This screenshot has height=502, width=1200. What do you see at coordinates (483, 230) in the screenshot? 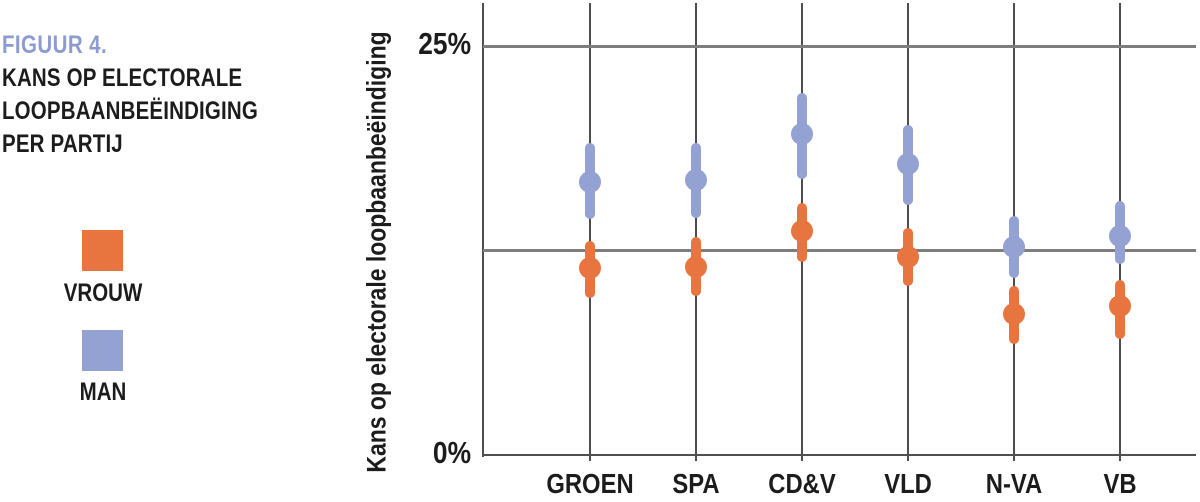
I see `y-axis-line` at bounding box center [483, 230].